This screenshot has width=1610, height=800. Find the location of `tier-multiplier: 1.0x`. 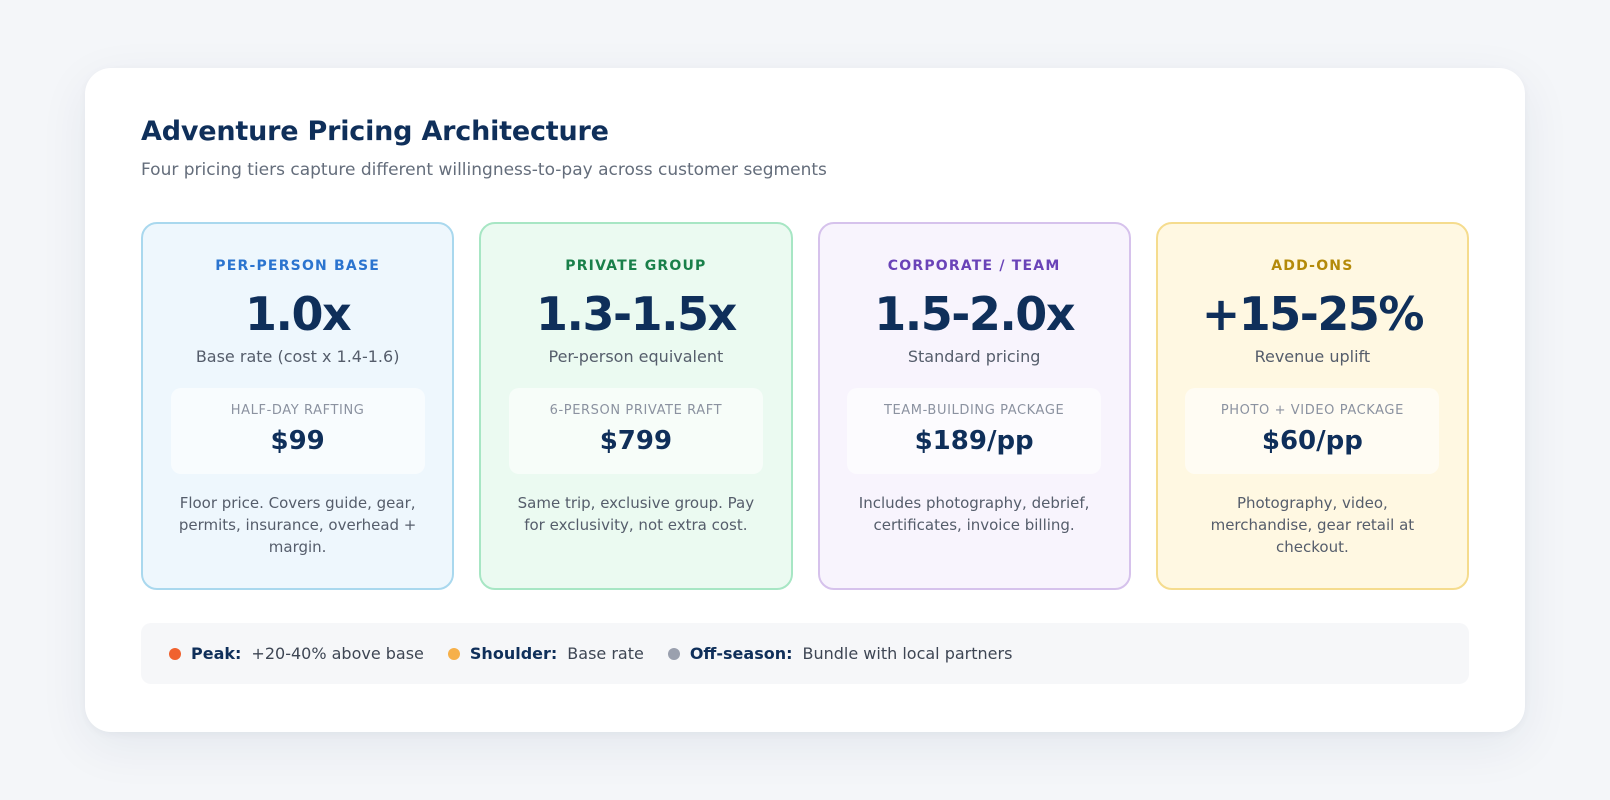

tier-multiplier: 1.0x is located at coordinates (298, 314).